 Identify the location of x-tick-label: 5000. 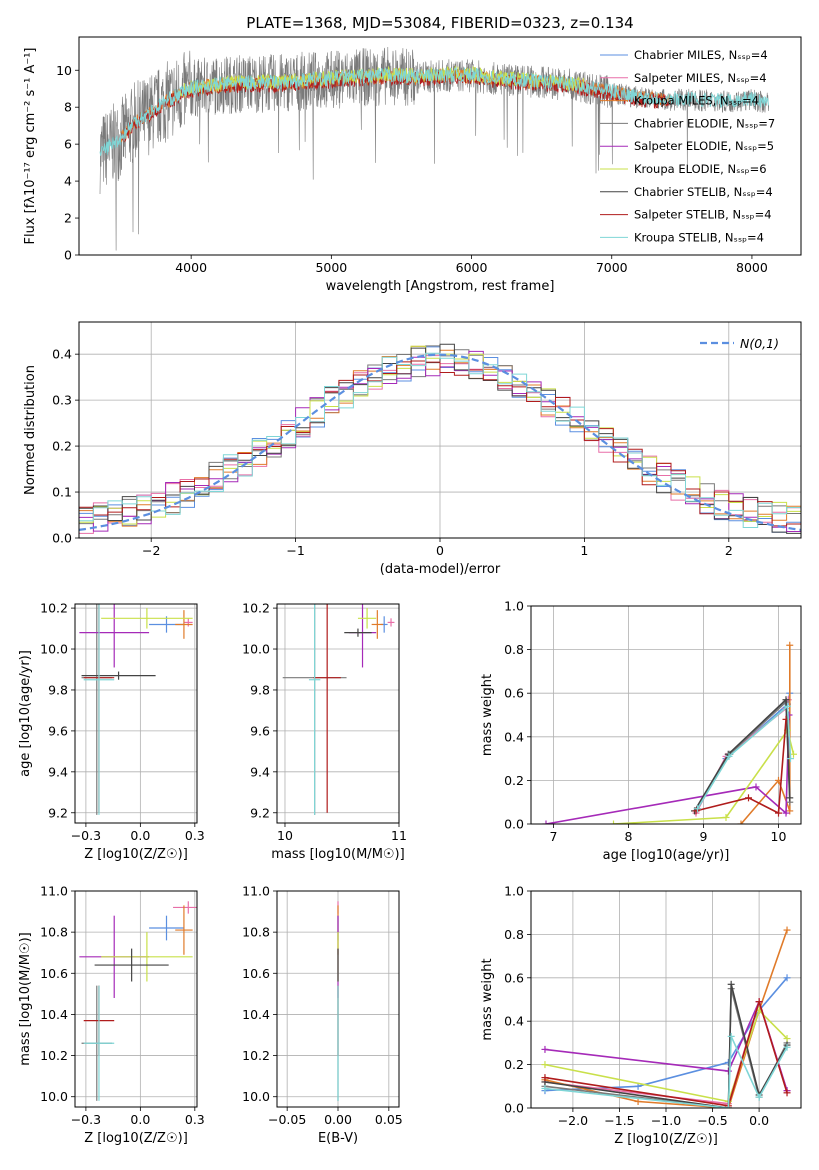
(331, 267).